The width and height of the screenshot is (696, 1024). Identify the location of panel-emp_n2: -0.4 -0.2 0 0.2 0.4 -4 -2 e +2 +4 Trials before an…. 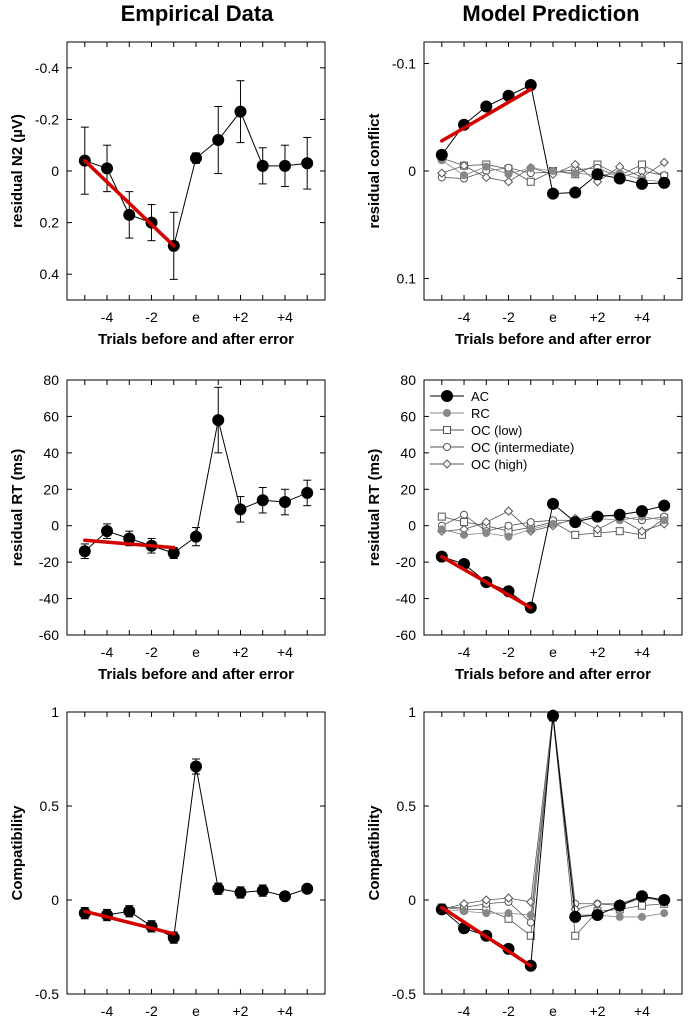
(167, 194).